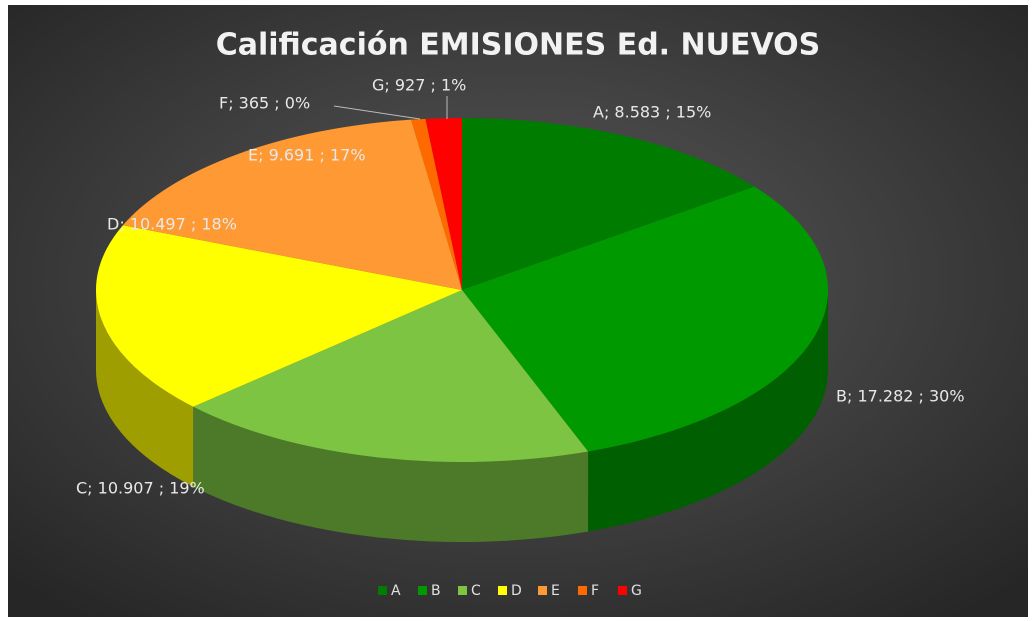 This screenshot has height=621, width=1035. Describe the element at coordinates (476, 591) in the screenshot. I see `legend-label: C` at that location.